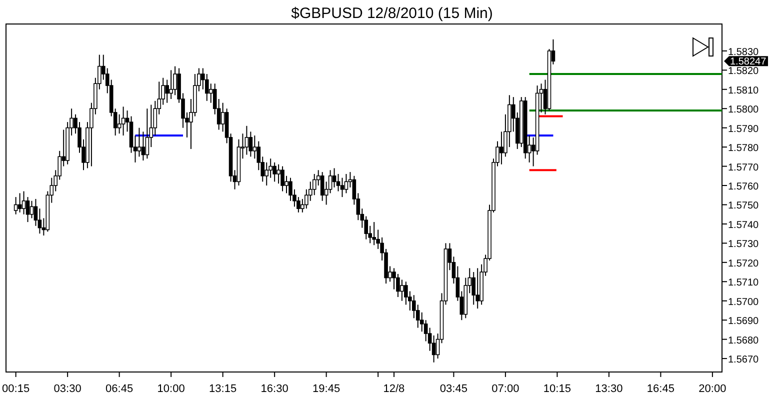  Describe the element at coordinates (120, 389) in the screenshot. I see `x-tick-label: 06:45` at that location.